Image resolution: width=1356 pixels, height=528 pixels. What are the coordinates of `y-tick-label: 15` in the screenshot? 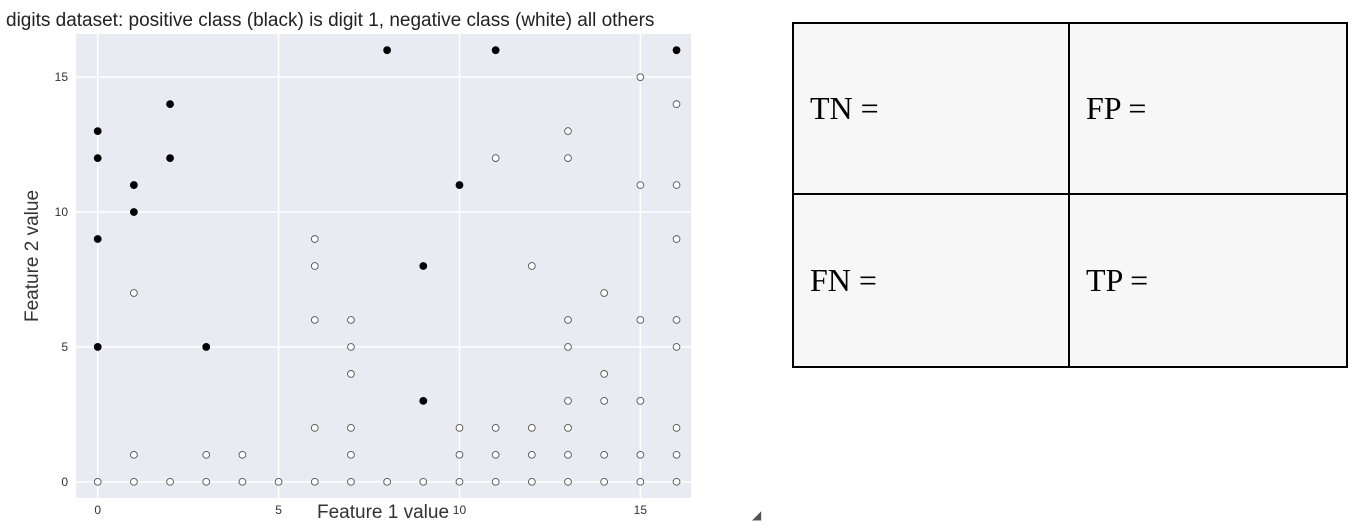 It's located at (62, 77).